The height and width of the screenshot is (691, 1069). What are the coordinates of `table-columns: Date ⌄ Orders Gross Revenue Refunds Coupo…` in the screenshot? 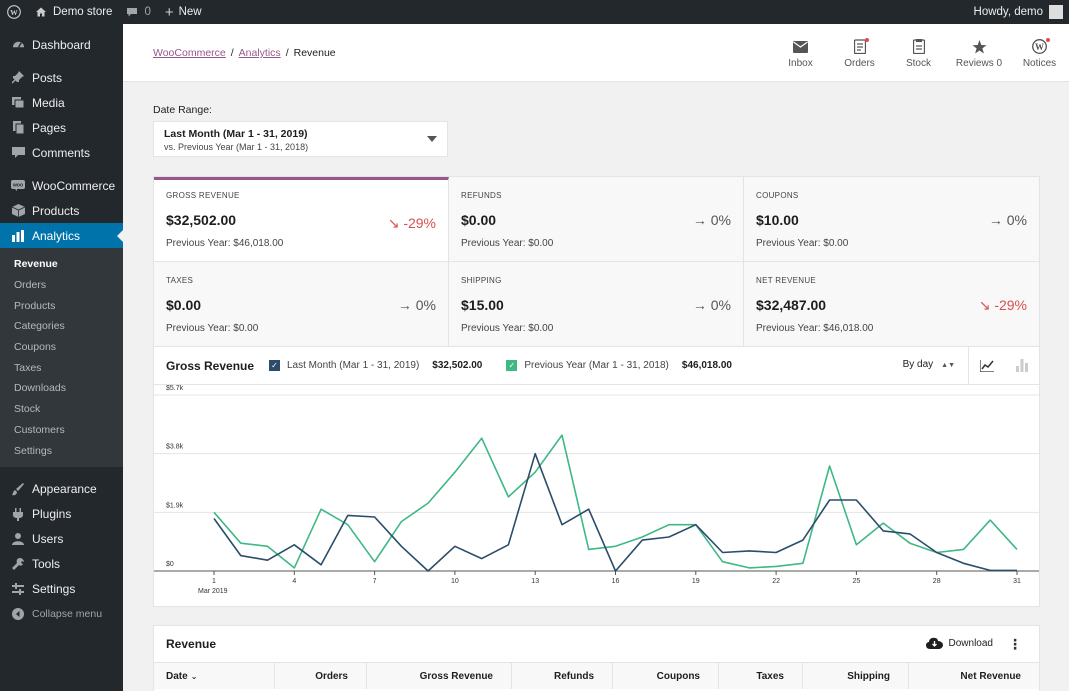 It's located at (596, 676).